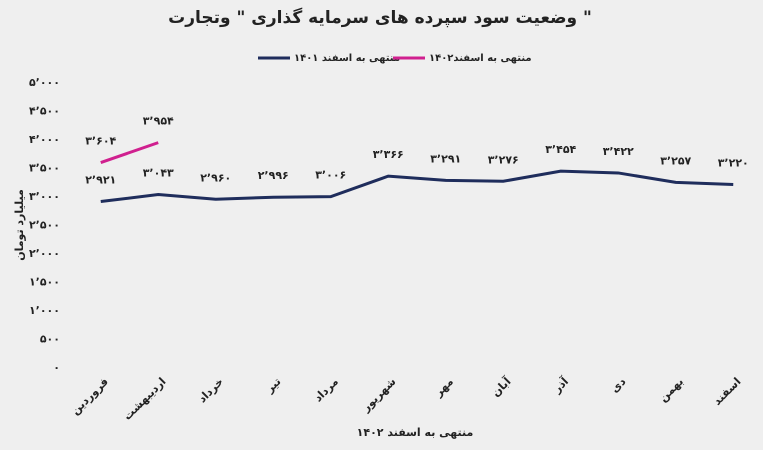  Describe the element at coordinates (215, 177) in the screenshot. I see `data-label: ۲٬۹۶۰` at that location.